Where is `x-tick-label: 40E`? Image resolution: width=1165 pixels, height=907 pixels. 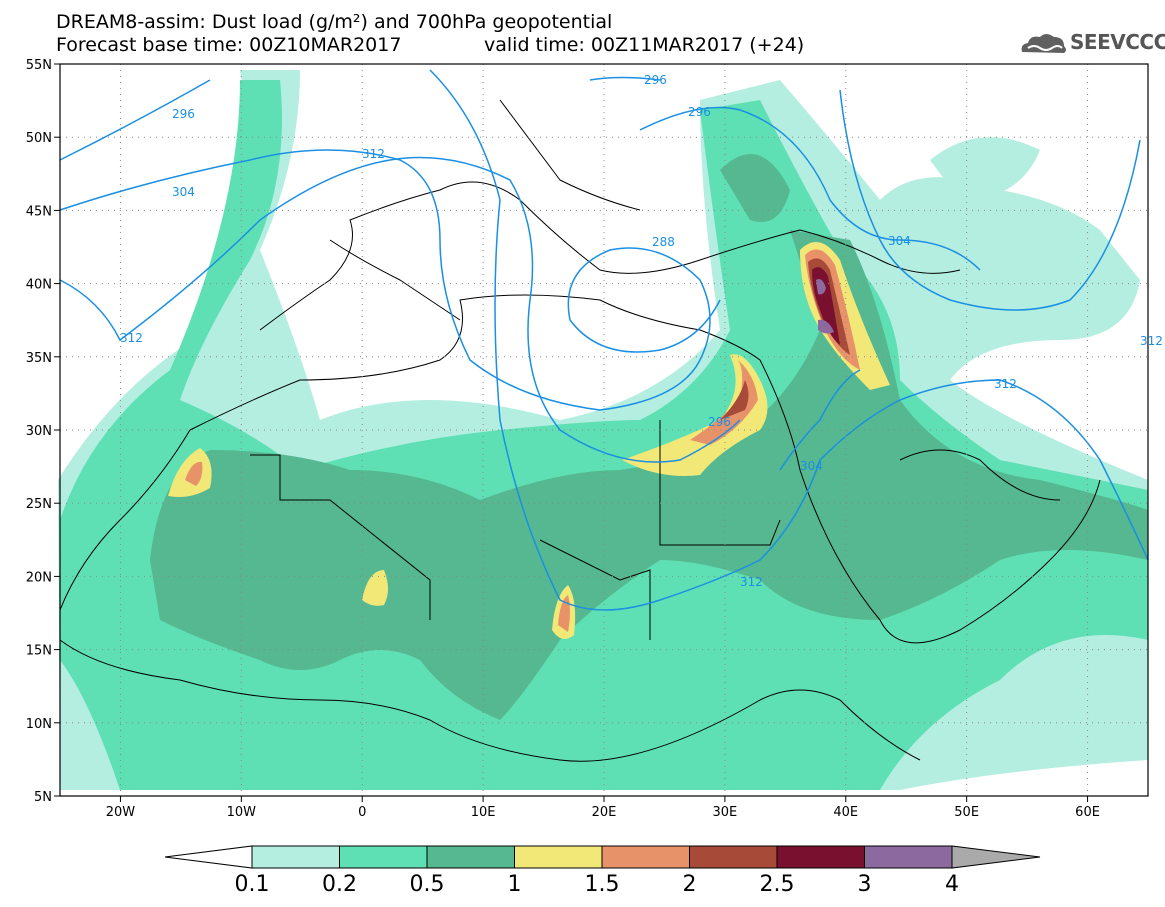
x-tick-label: 40E is located at coordinates (845, 812).